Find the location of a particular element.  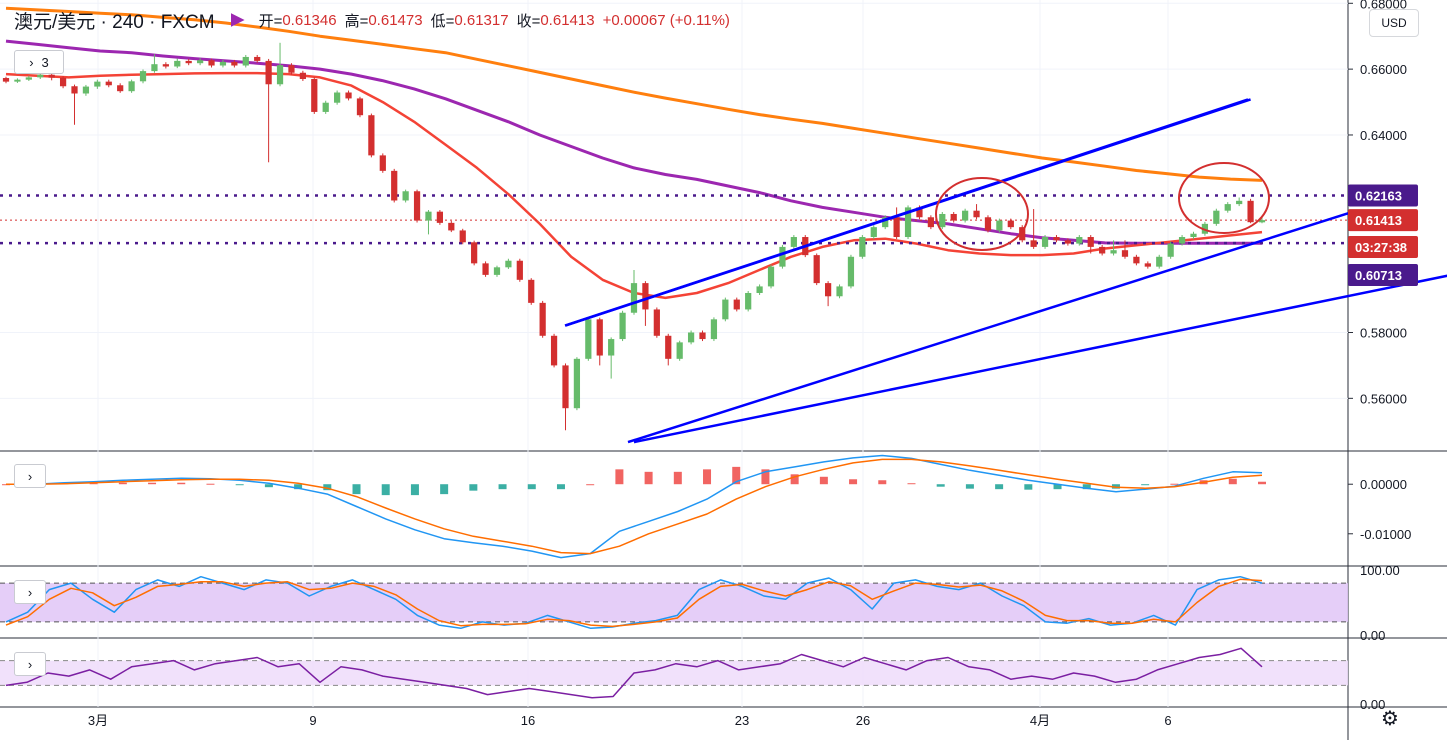

y-tick-label: 0.64000 is located at coordinates (1383, 135).